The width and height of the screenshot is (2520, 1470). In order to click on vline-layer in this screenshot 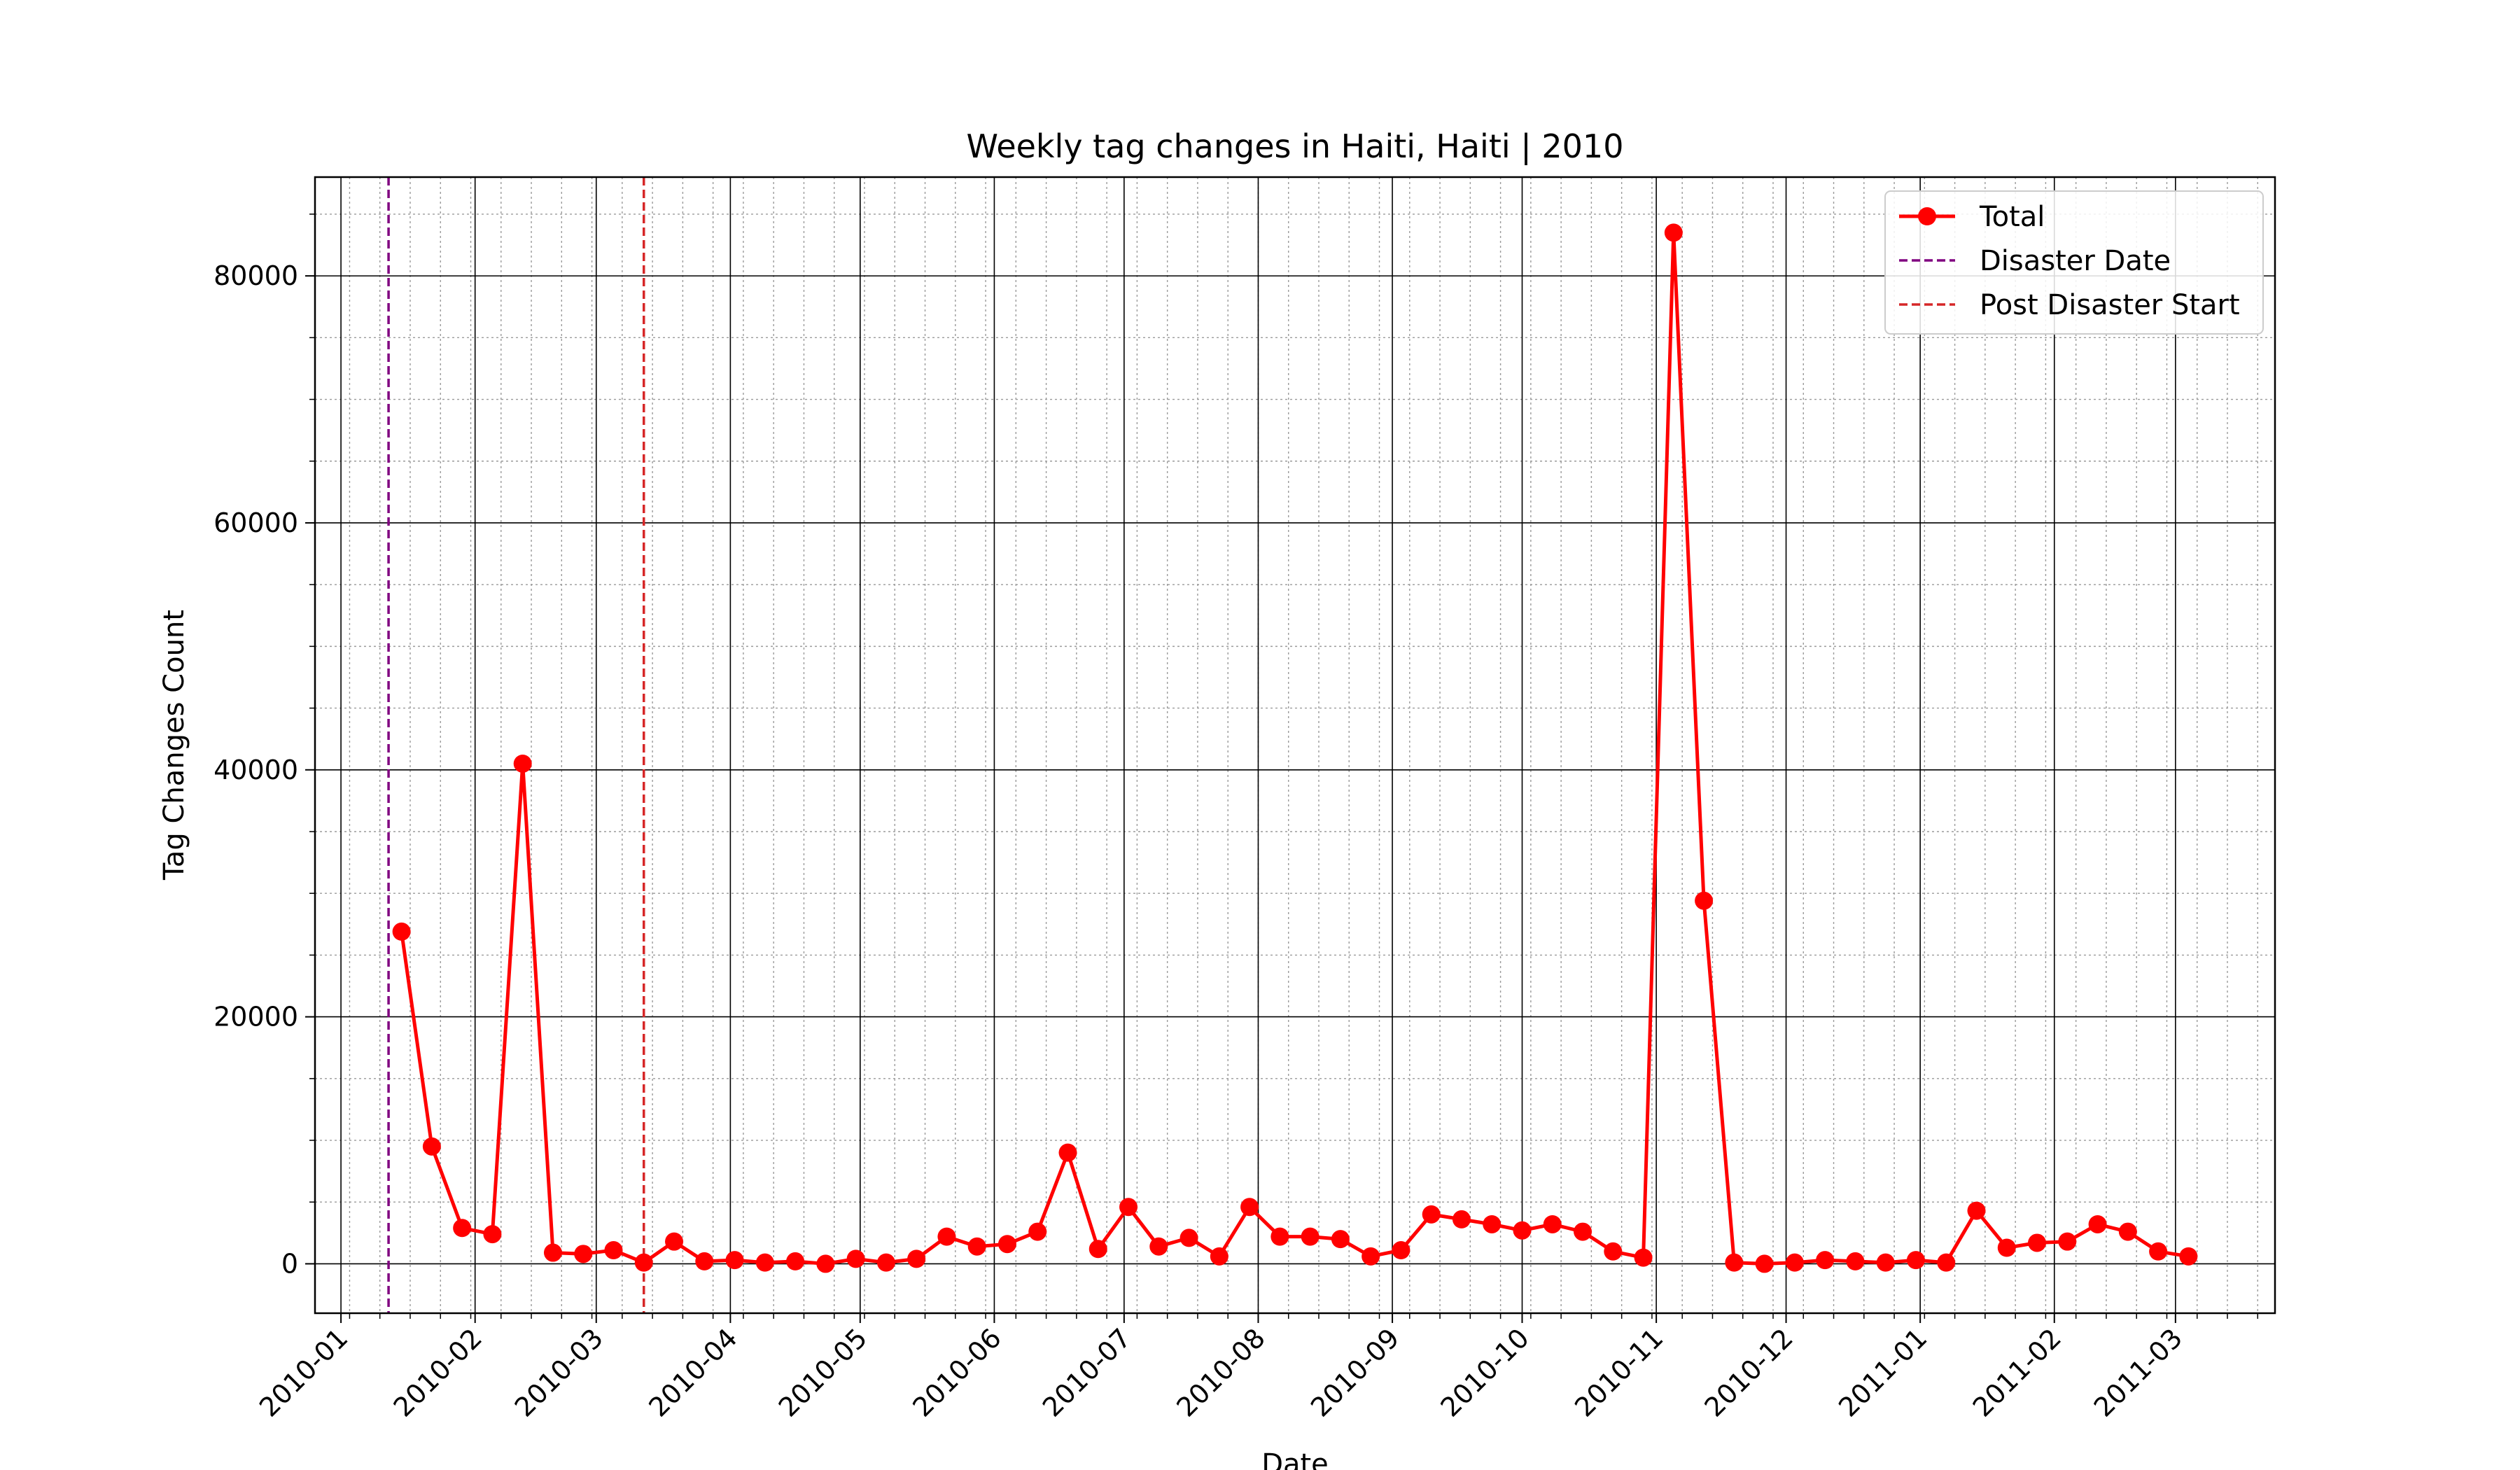, I will do `click(516, 745)`.